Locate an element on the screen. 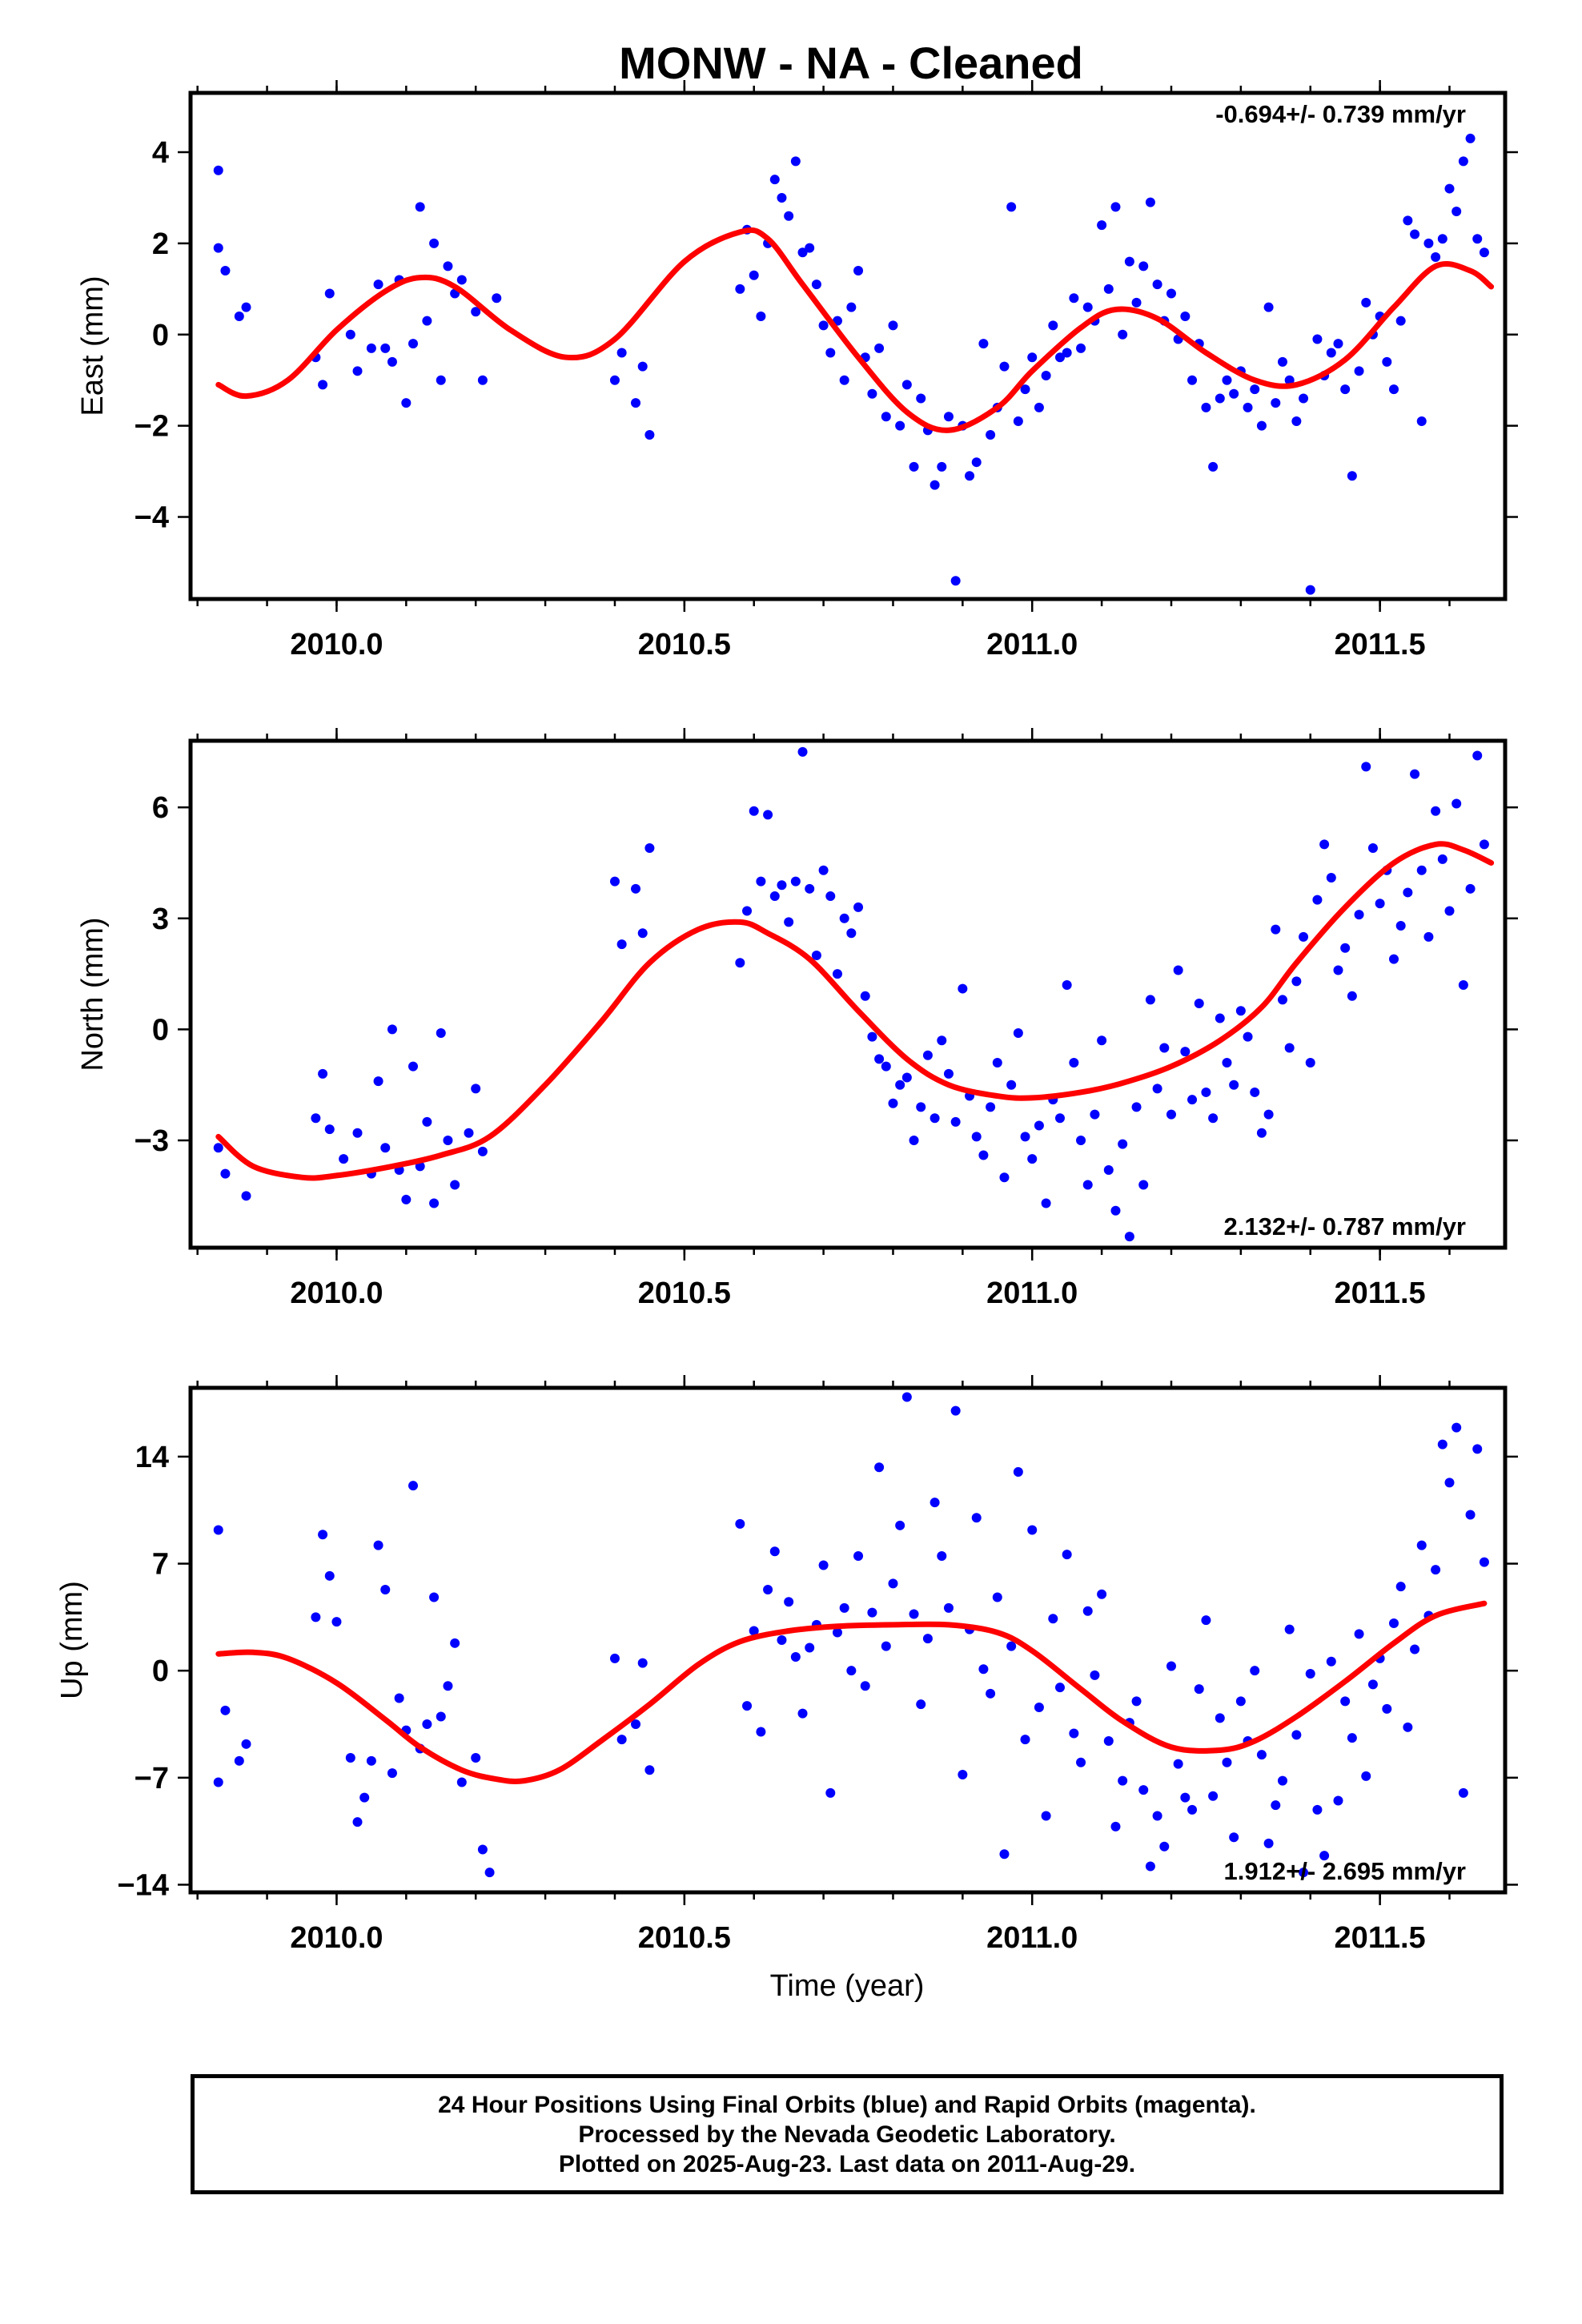 This screenshot has height=2324, width=1582. east-fit-curve is located at coordinates (855, 330).